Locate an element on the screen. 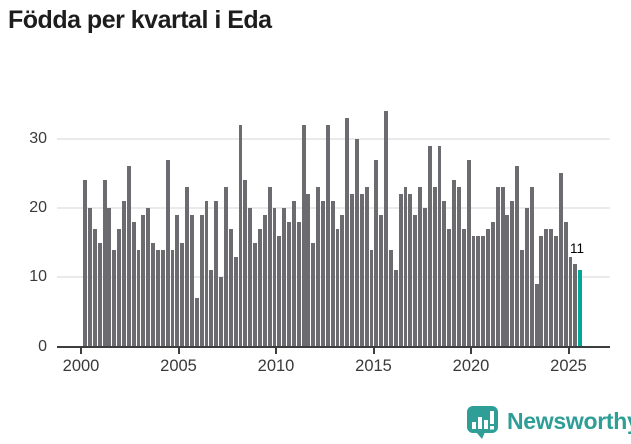 Image resolution: width=631 pixels, height=444 pixels. last-value-annotation: 11 is located at coordinates (577, 248).